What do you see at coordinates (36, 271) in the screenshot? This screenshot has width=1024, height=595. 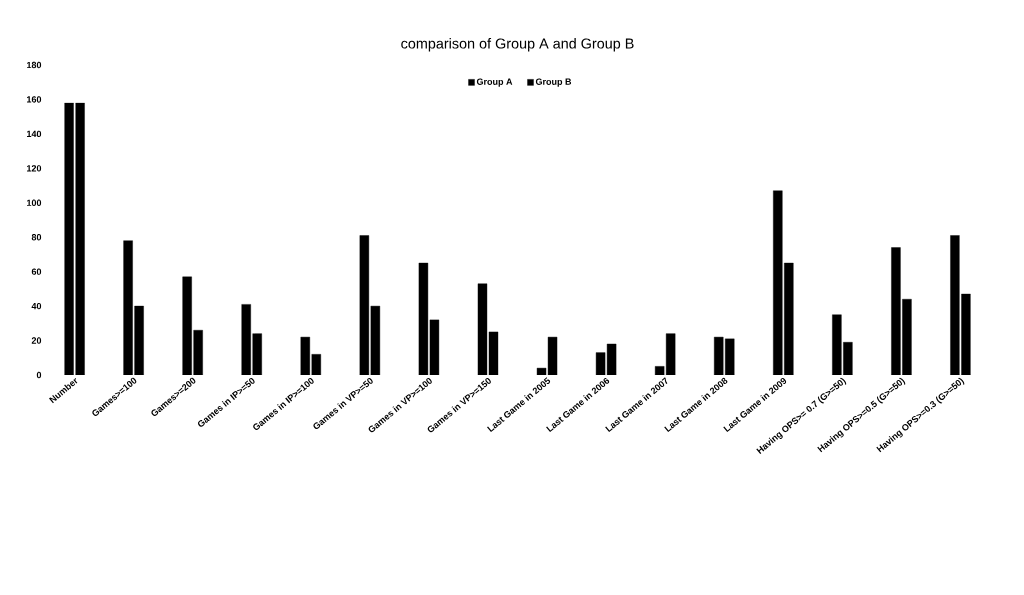 I see `y-tick-label: 60` at bounding box center [36, 271].